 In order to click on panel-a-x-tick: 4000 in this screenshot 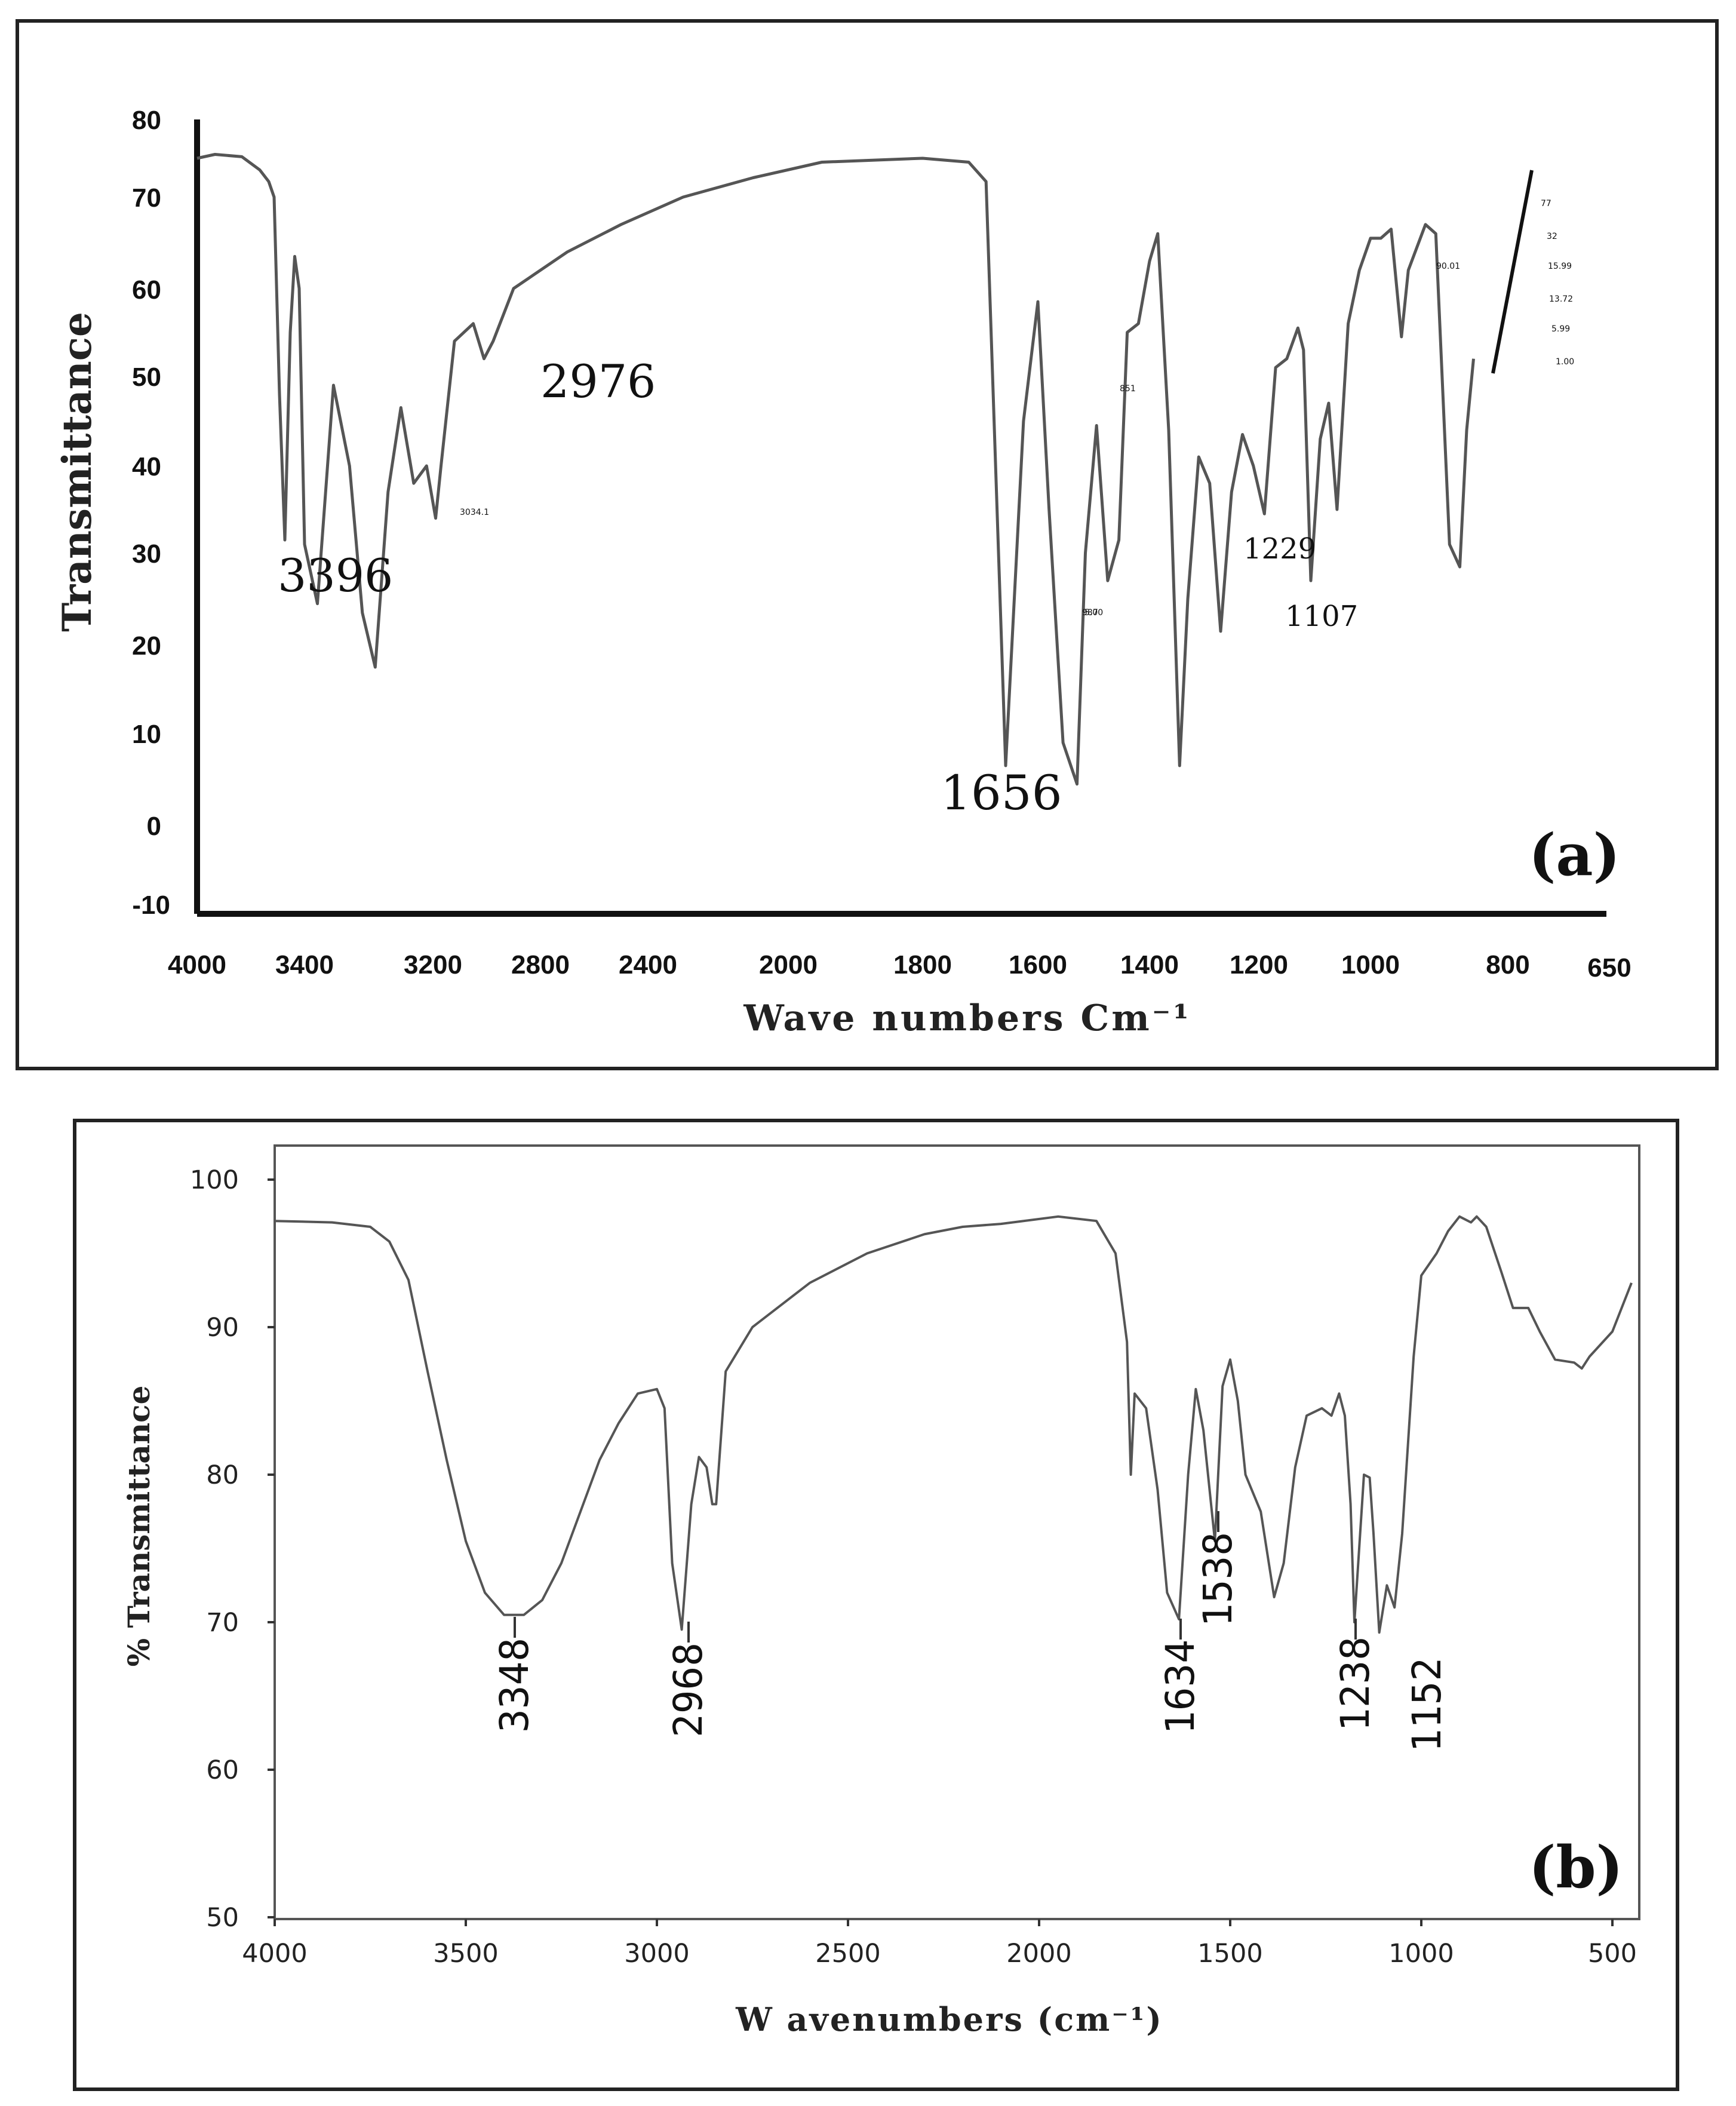, I will do `click(197, 965)`.